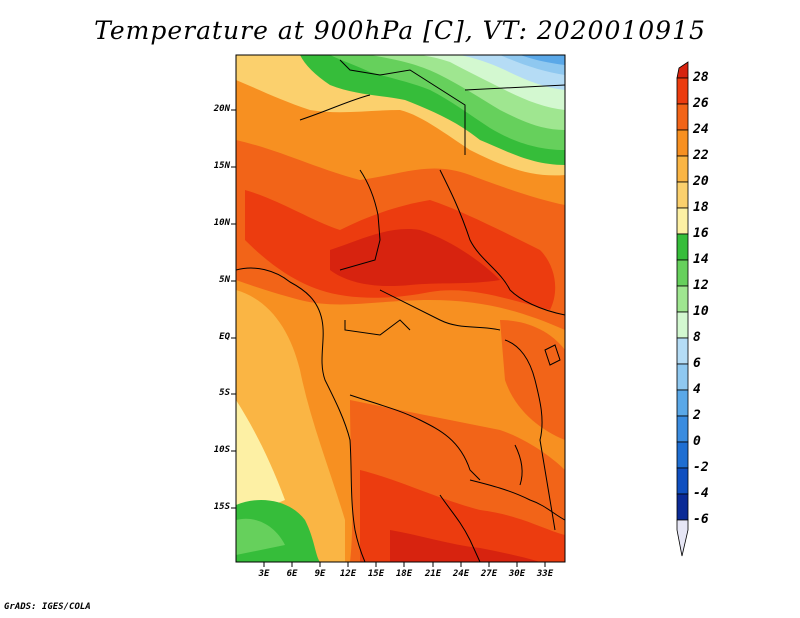 This screenshot has width=800, height=618. What do you see at coordinates (682, 538) in the screenshot?
I see `colorbar-below-m6` at bounding box center [682, 538].